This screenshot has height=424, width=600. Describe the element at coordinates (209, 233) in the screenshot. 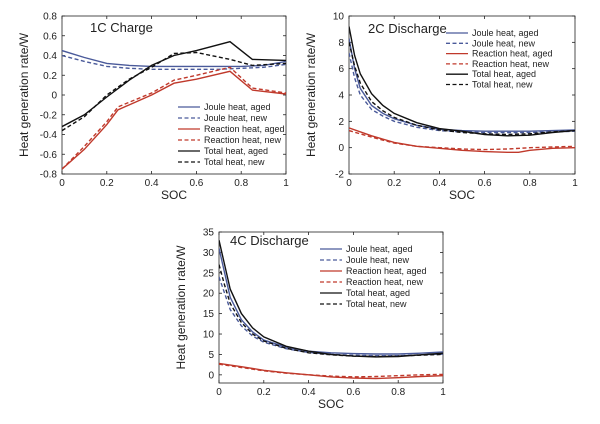

I see `y-tick-label: 35` at that location.